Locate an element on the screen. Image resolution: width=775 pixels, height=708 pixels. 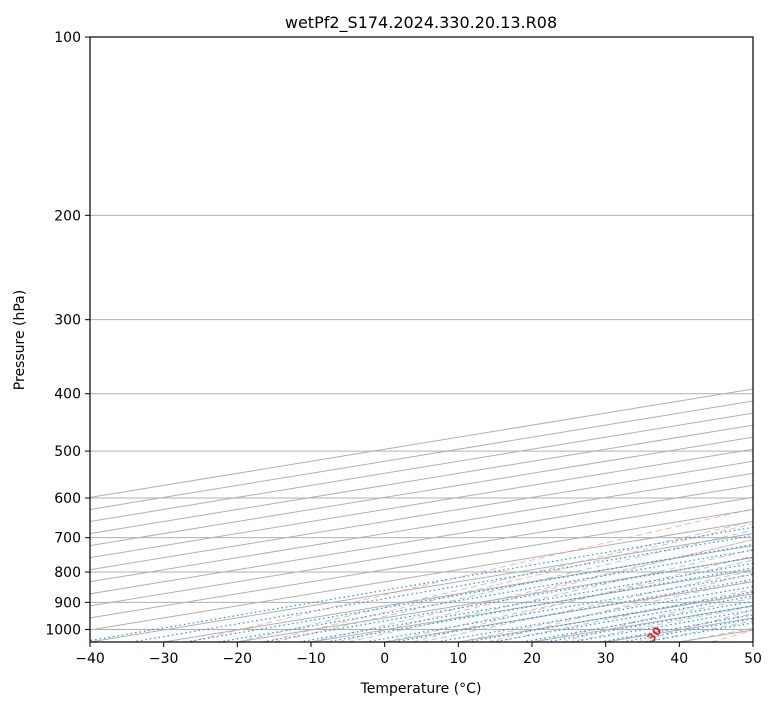
x-tick-label: 0 is located at coordinates (384, 659).